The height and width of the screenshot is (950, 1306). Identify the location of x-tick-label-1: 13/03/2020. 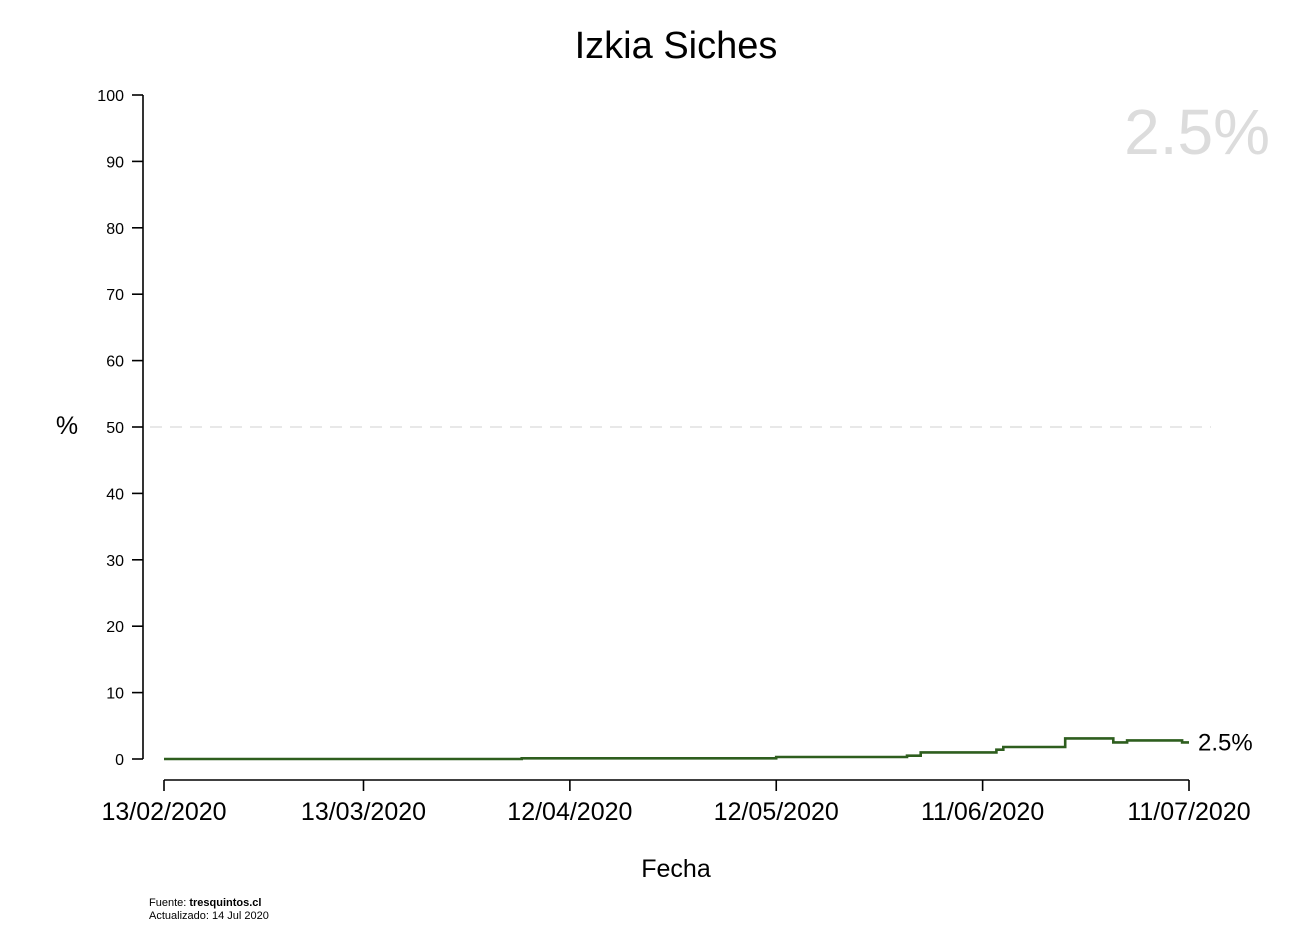
(363, 812).